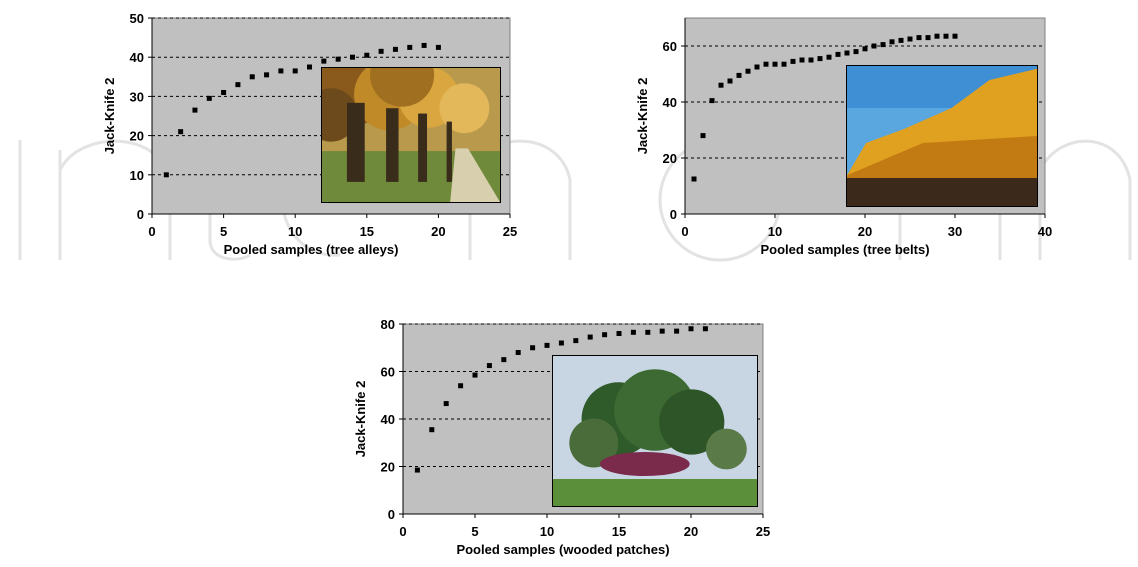 This screenshot has height=567, width=1138. I want to click on y-tick-label: 30, so click(137, 96).